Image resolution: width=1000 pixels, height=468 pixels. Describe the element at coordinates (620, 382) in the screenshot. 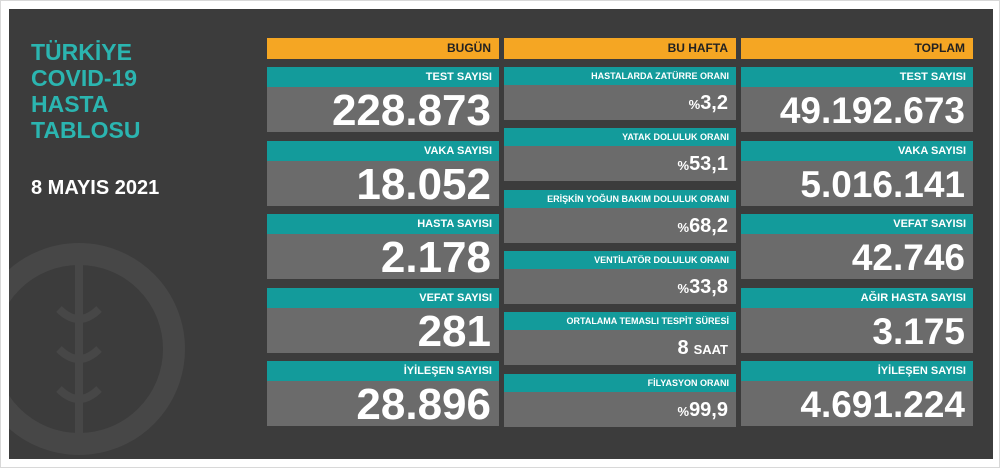

I see `stat-label: FİLYASYON ORANI` at that location.